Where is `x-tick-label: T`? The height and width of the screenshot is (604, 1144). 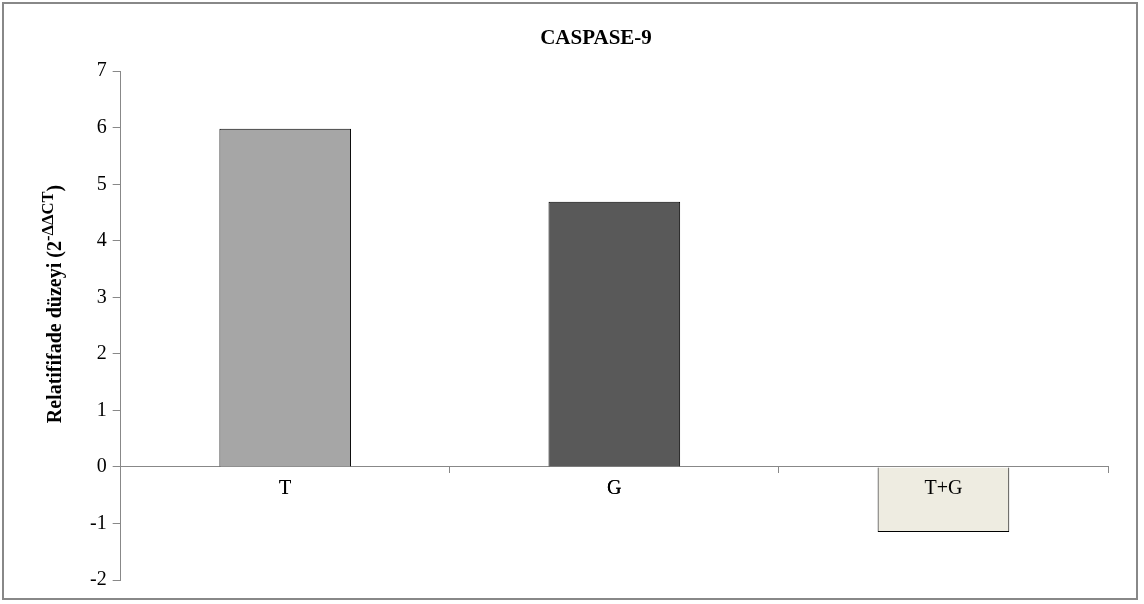
x-tick-label: T is located at coordinates (285, 487).